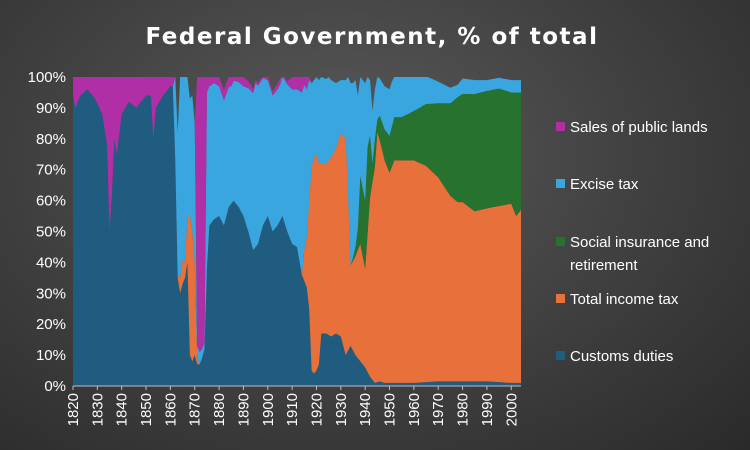  Describe the element at coordinates (47, 77) in the screenshot. I see `y-tick-label: 100%` at that location.